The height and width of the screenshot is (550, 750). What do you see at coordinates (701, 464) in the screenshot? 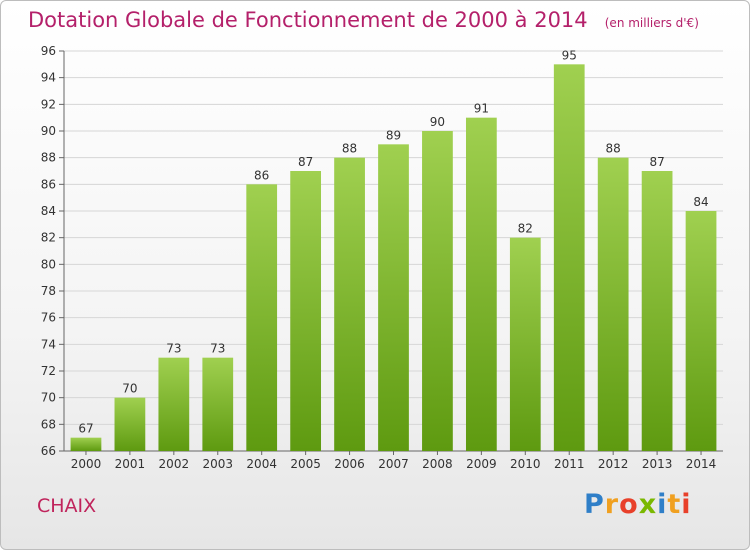
I see `x-tick-label-2014: 2014` at bounding box center [701, 464].